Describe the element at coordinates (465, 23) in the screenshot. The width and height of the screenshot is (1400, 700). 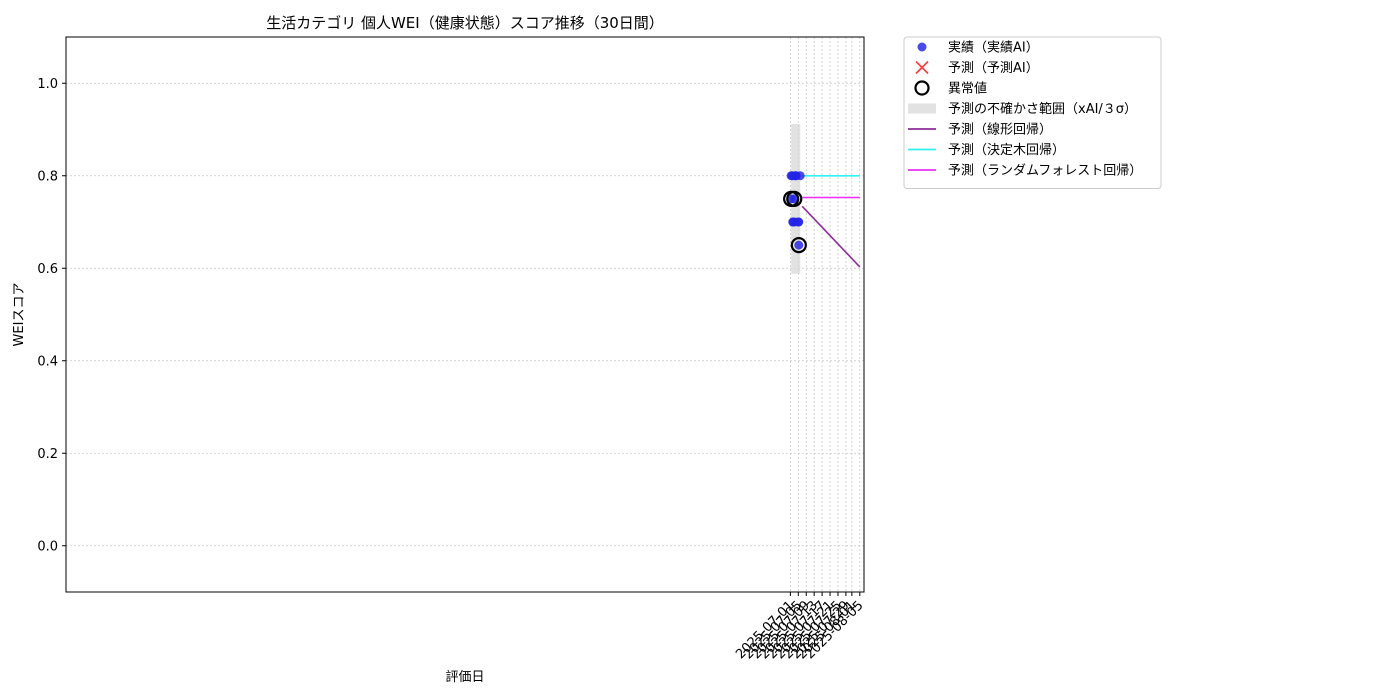
I see `chart-title: 生活カテゴリ 個人WEI（健康状態）スコア推移（30日間）` at that location.